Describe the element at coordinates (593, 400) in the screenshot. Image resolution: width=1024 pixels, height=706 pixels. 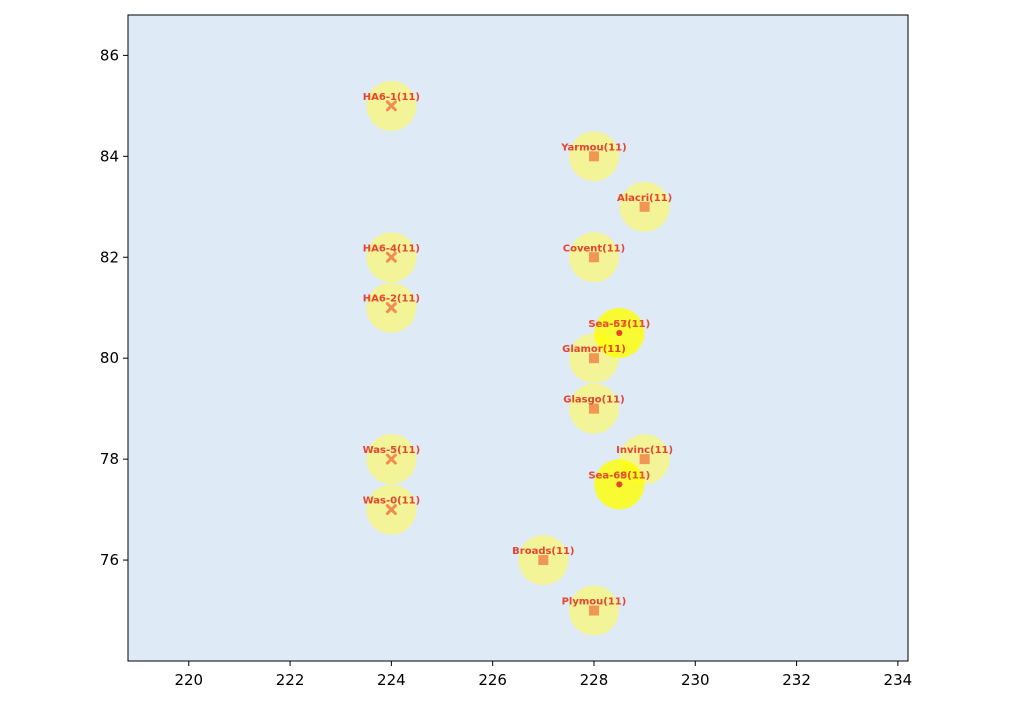
I see `point-label: Glasgo(11)` at that location.